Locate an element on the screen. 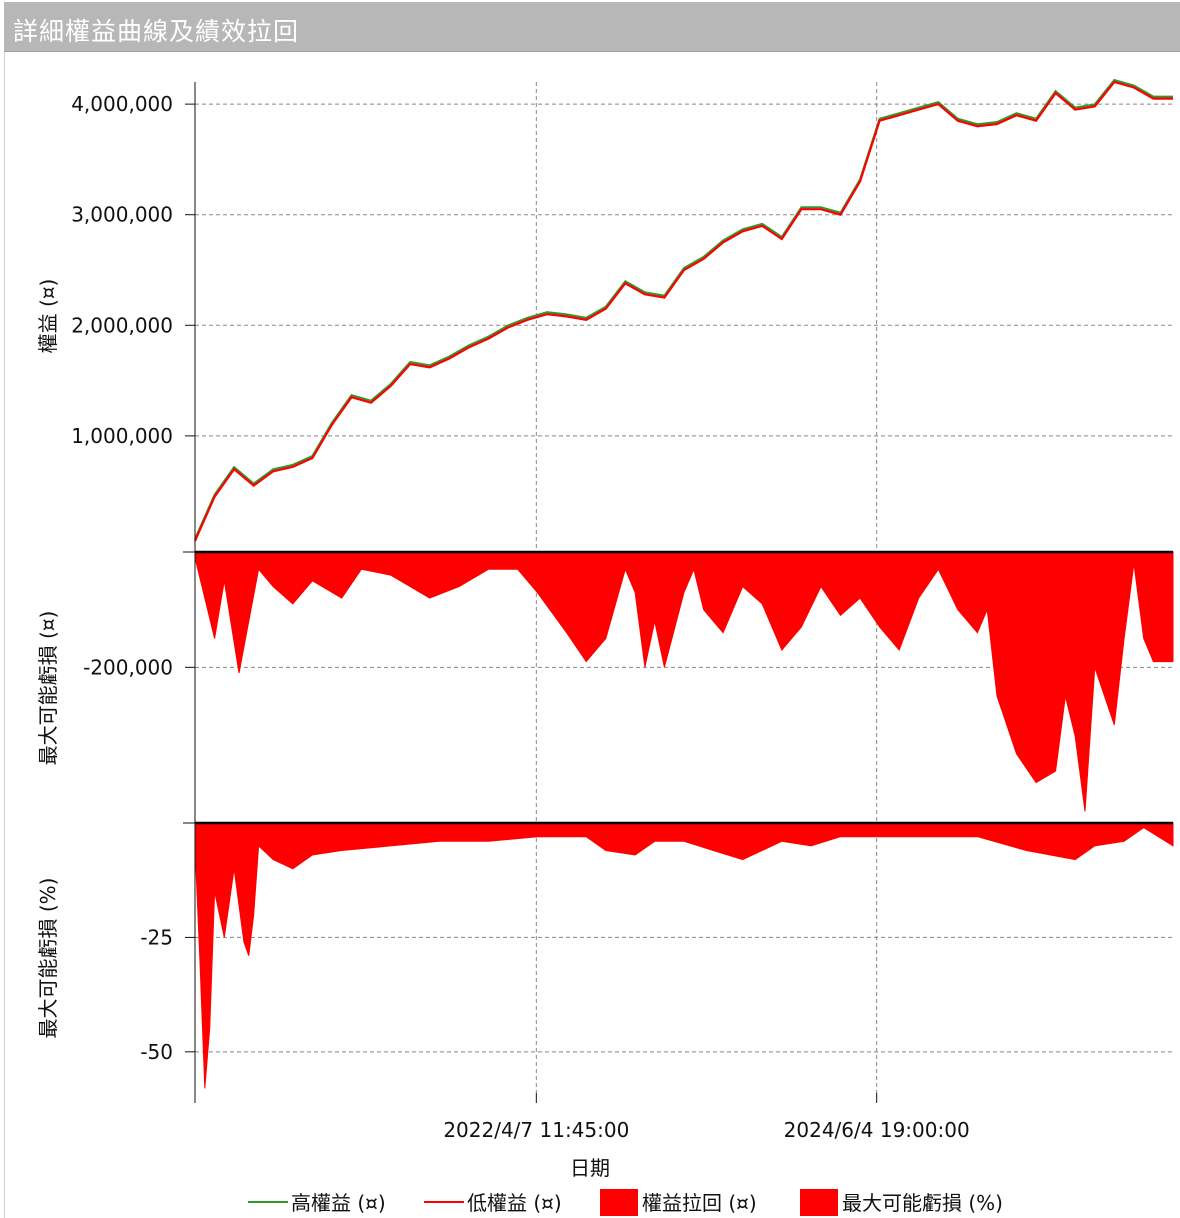 Image resolution: width=1180 pixels, height=1218 pixels. ylabel-drawdown-percent: 最大可能虧損 (%) is located at coordinates (48, 958).